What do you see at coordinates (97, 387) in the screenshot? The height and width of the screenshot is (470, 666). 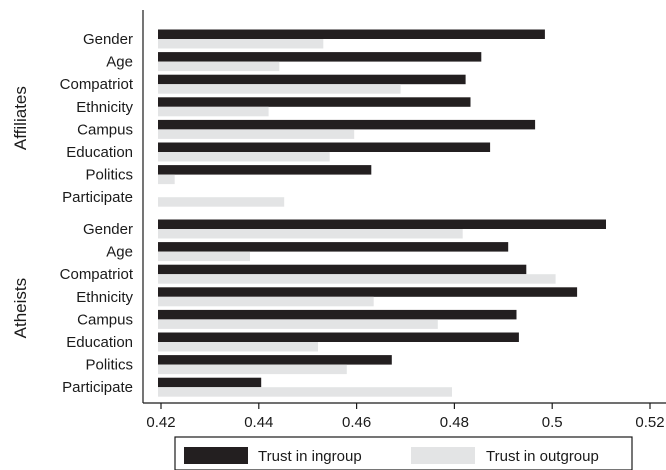 I see `category-label-atheists-participate: Participate` at bounding box center [97, 387].